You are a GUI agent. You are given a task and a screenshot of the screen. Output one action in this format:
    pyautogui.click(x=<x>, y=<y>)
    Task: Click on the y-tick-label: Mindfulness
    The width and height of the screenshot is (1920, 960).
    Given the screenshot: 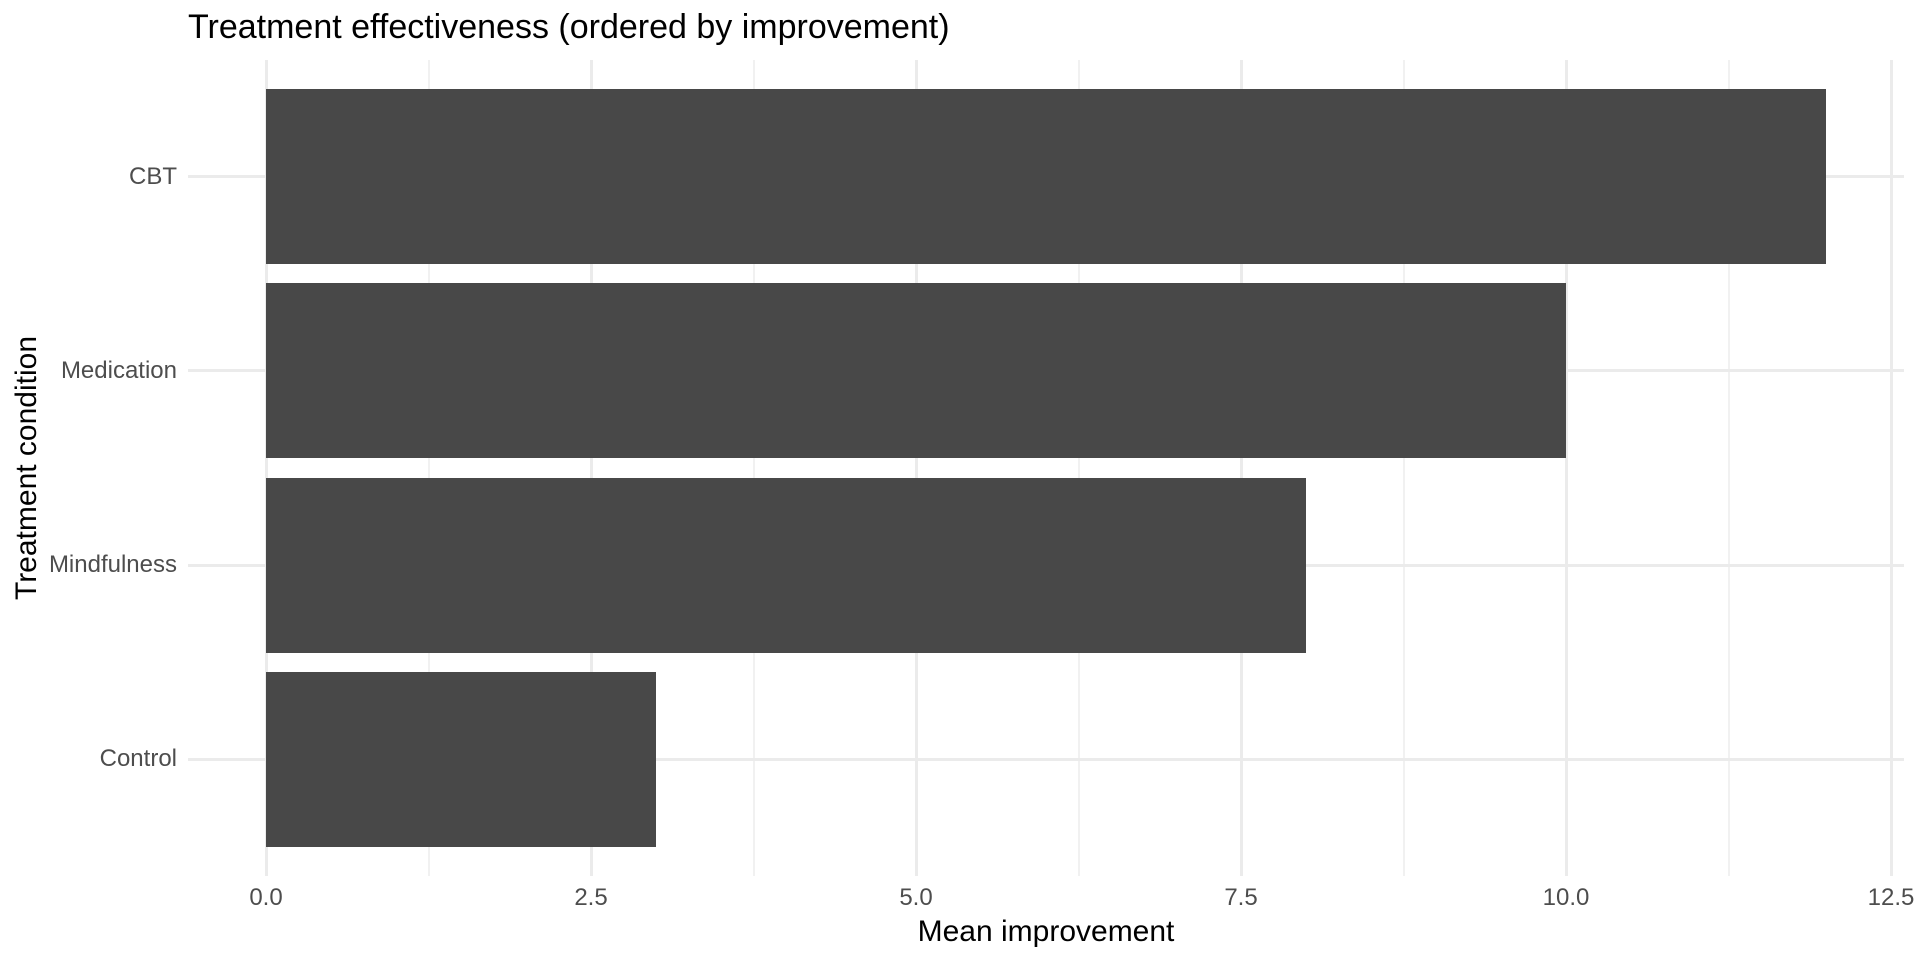 What is the action you would take?
    pyautogui.click(x=112, y=565)
    